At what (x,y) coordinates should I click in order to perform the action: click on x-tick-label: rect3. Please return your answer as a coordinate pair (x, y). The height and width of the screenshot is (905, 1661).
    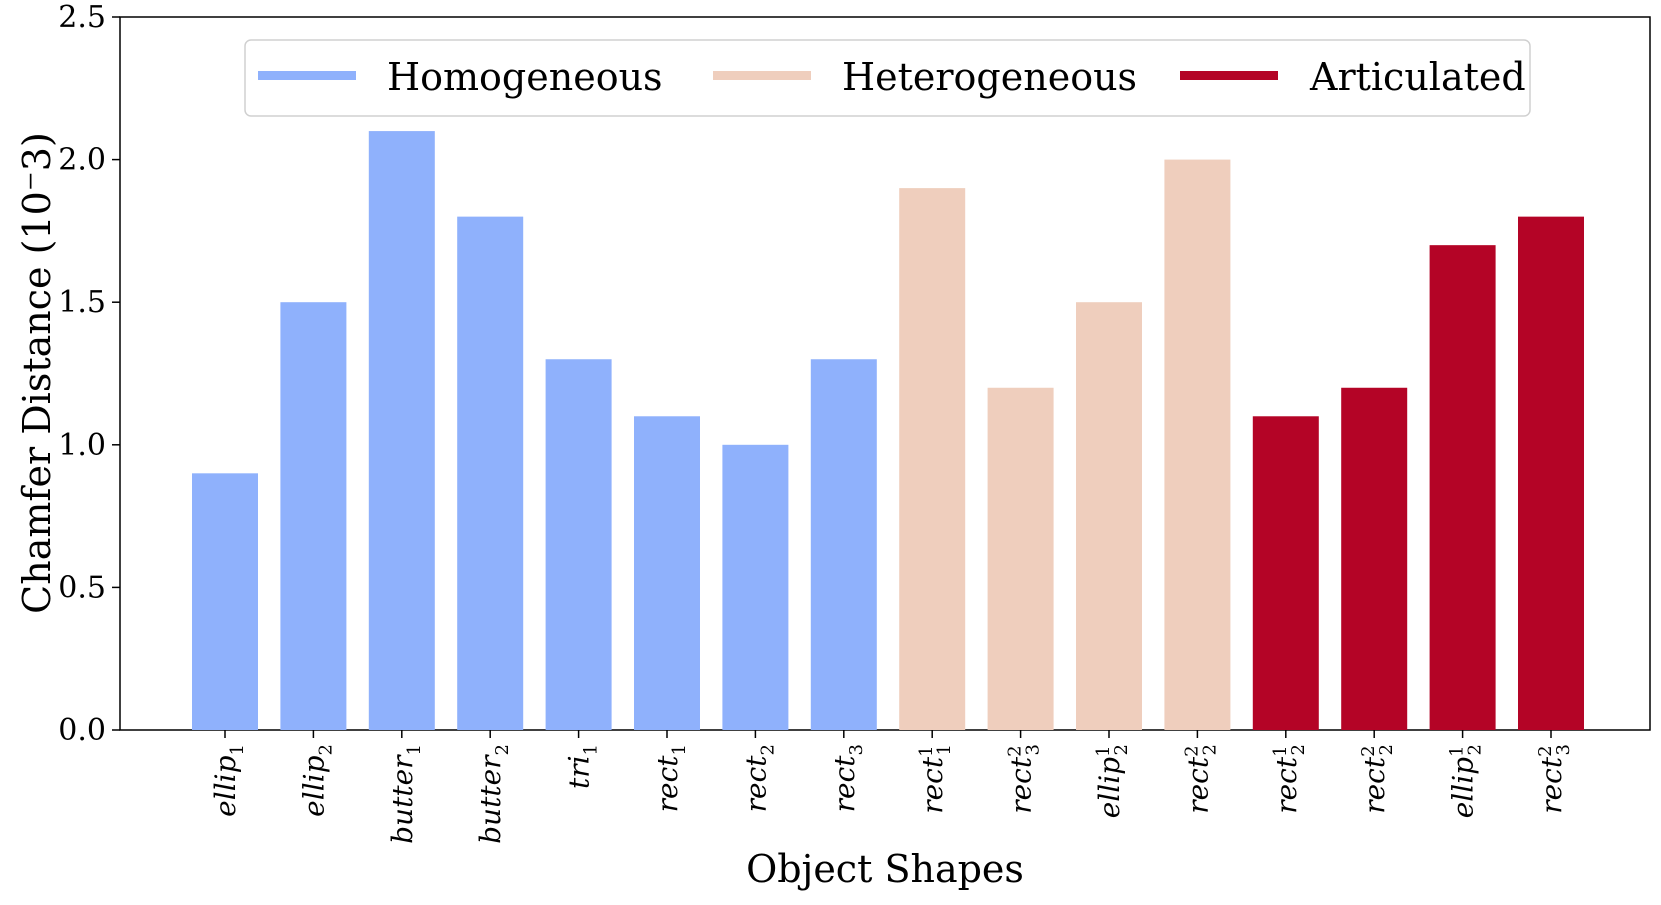
    Looking at the image, I should click on (847, 778).